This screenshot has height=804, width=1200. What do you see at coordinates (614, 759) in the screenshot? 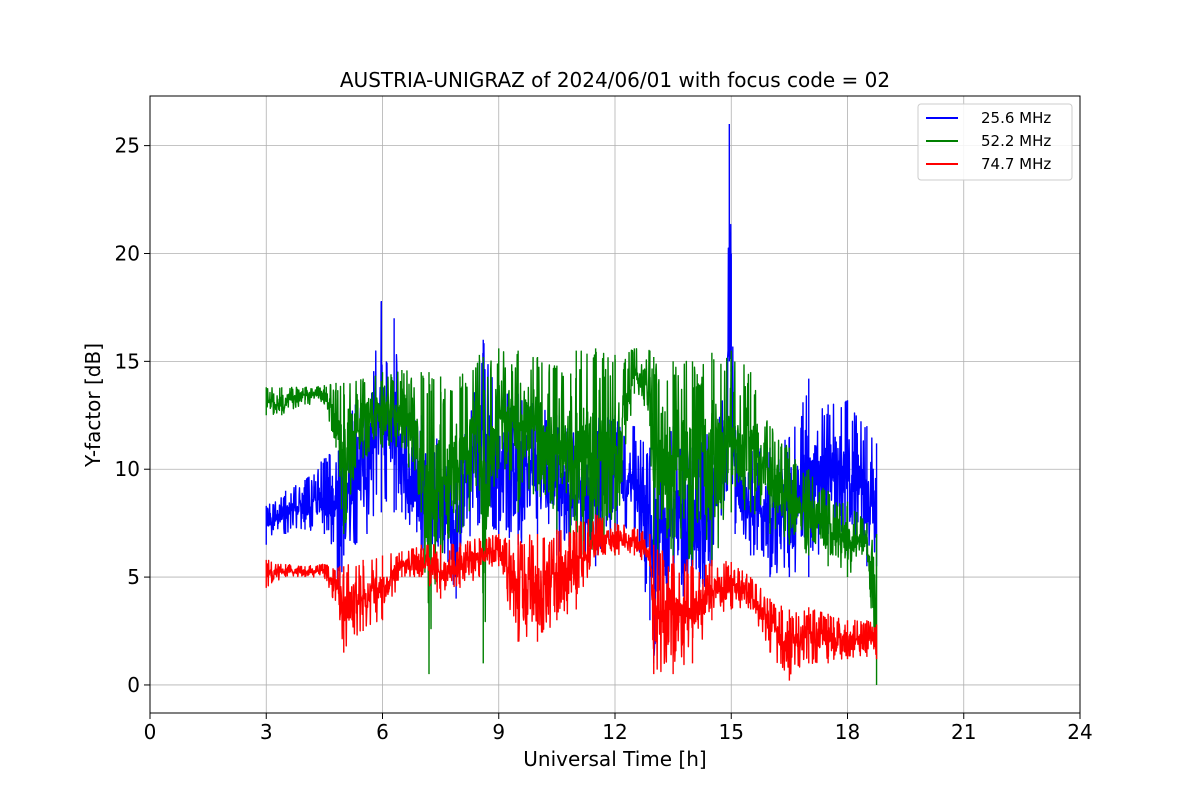
I see `x-axis-label: Universal Time [h]` at bounding box center [614, 759].